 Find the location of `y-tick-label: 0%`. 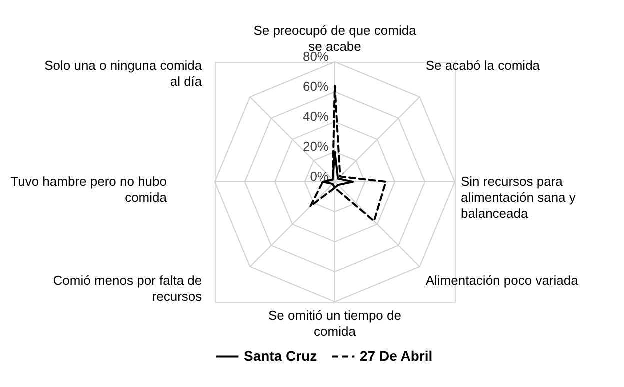

y-tick-label: 0% is located at coordinates (320, 176).